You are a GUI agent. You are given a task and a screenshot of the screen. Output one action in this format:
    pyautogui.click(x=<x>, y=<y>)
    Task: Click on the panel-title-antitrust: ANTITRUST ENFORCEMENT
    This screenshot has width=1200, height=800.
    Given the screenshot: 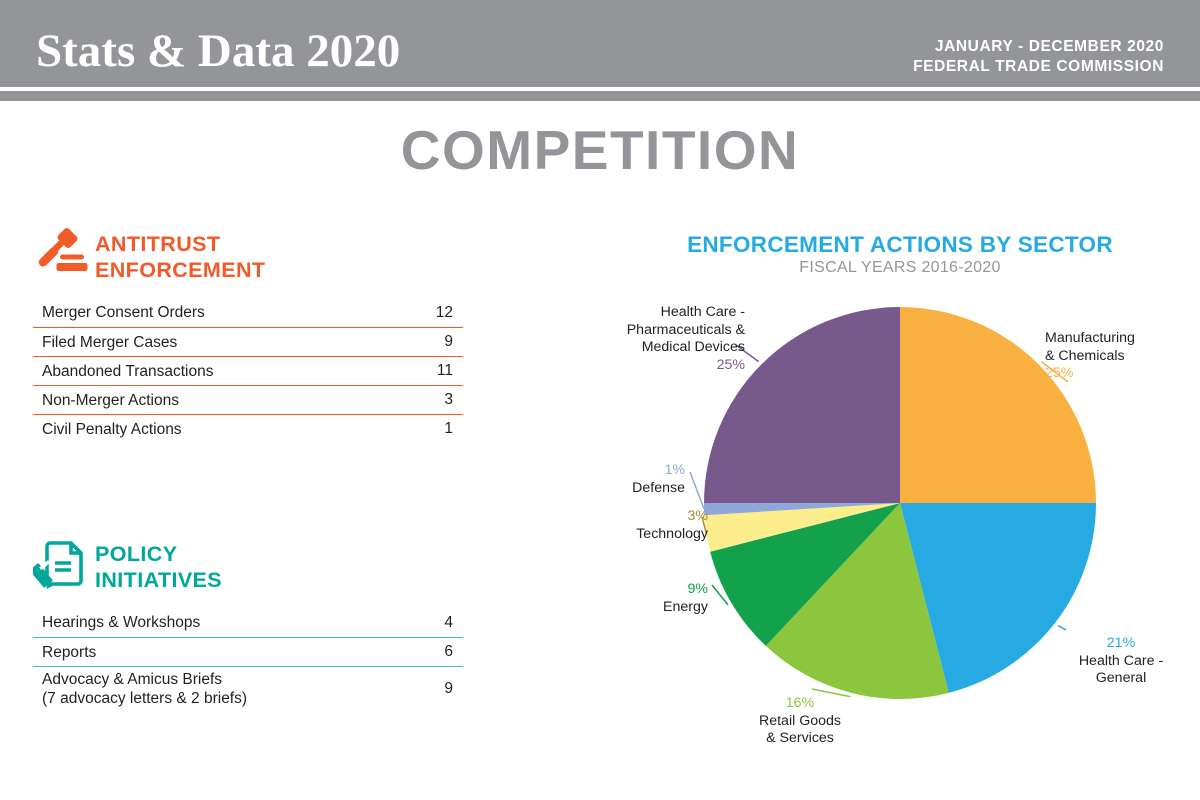 What is the action you would take?
    pyautogui.click(x=180, y=257)
    